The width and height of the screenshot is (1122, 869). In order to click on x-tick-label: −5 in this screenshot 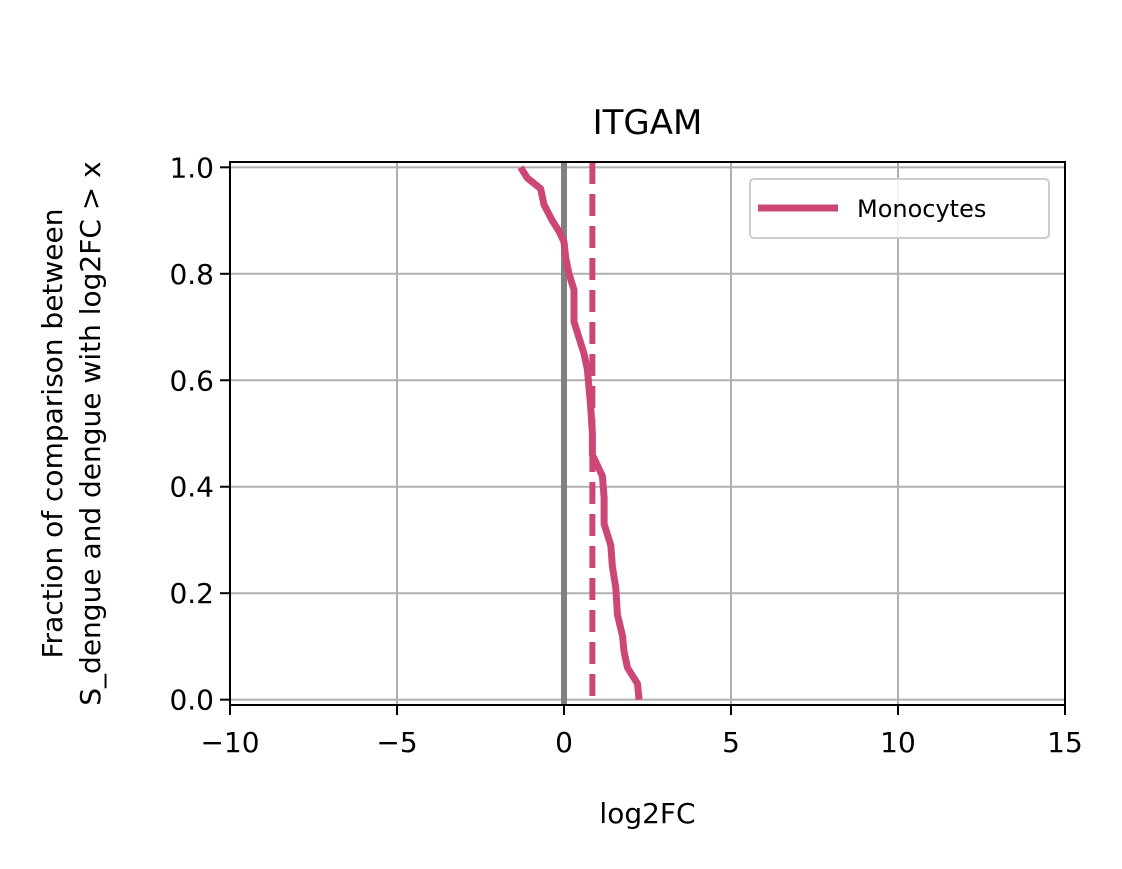, I will do `click(396, 742)`.